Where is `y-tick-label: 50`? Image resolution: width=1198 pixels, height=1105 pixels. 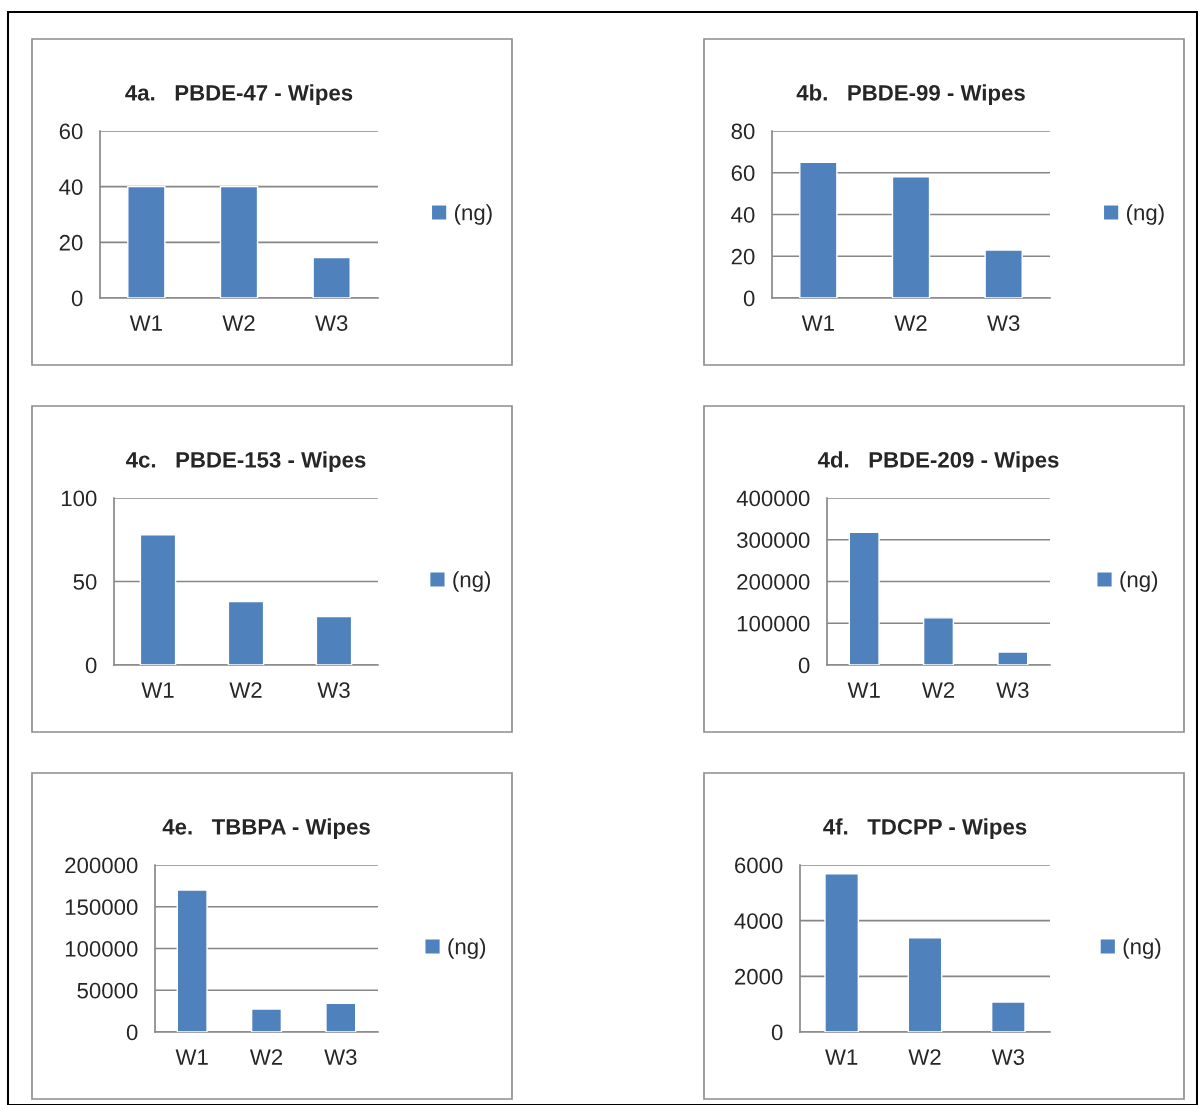
y-tick-label: 50 is located at coordinates (85, 582).